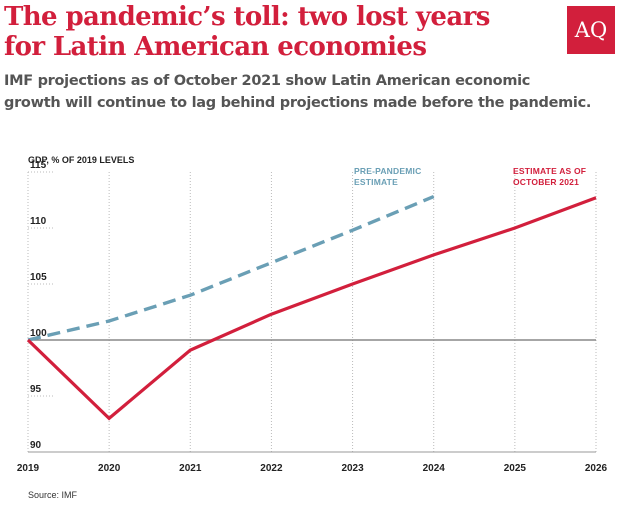  I want to click on y-tick-label-115: 115, so click(38, 165).